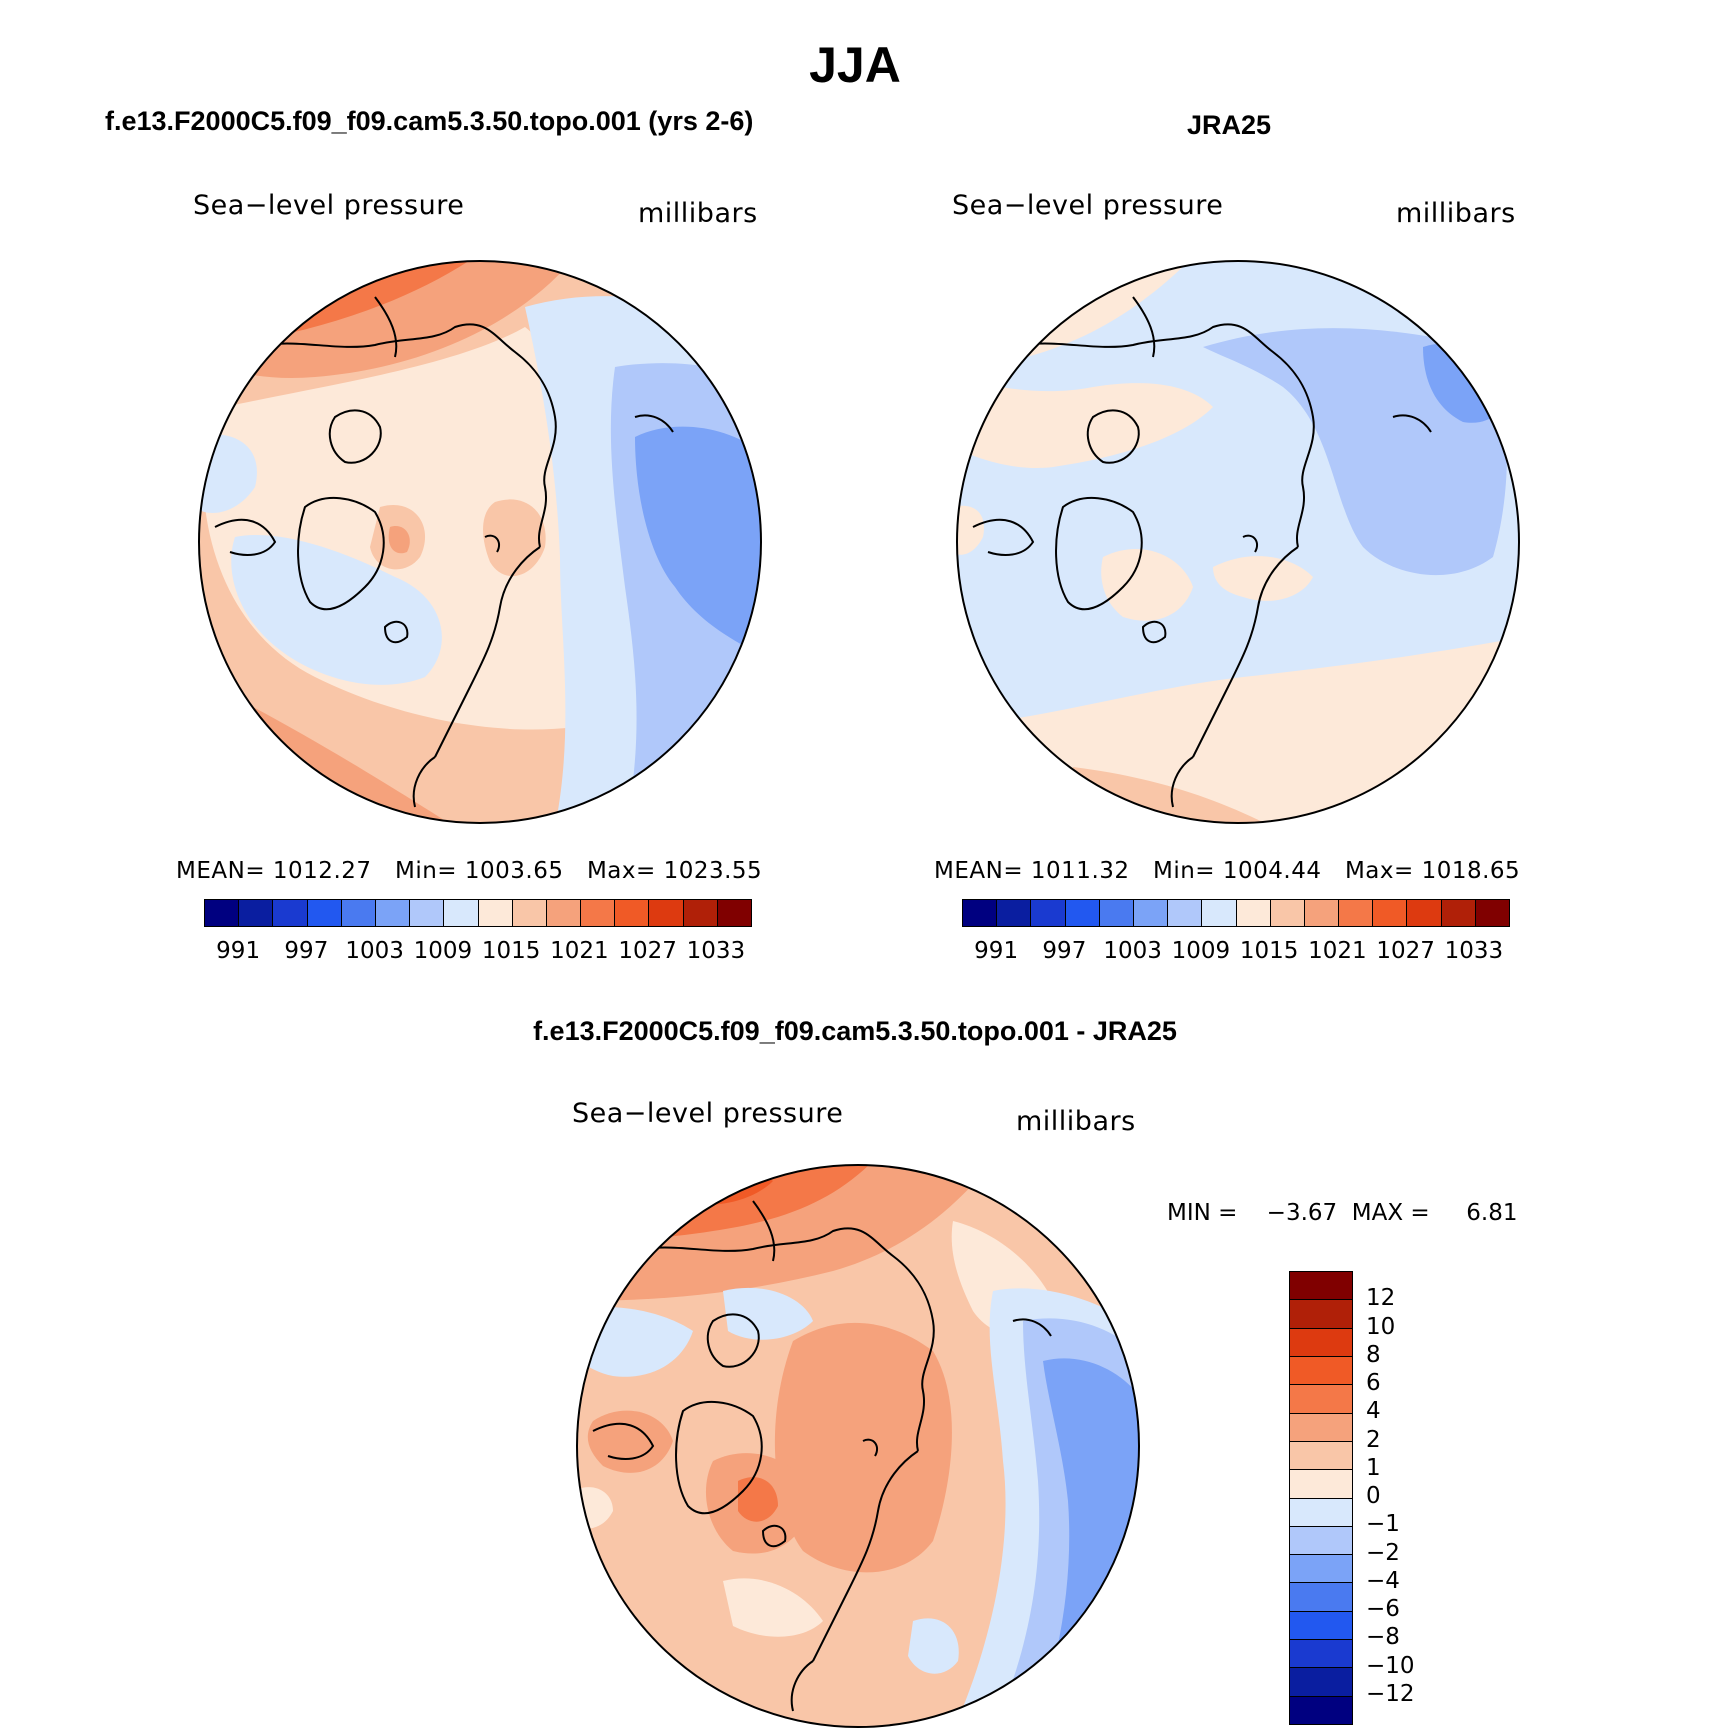  Describe the element at coordinates (1076, 1121) in the screenshot. I see `units-label-diff: millibars` at that location.